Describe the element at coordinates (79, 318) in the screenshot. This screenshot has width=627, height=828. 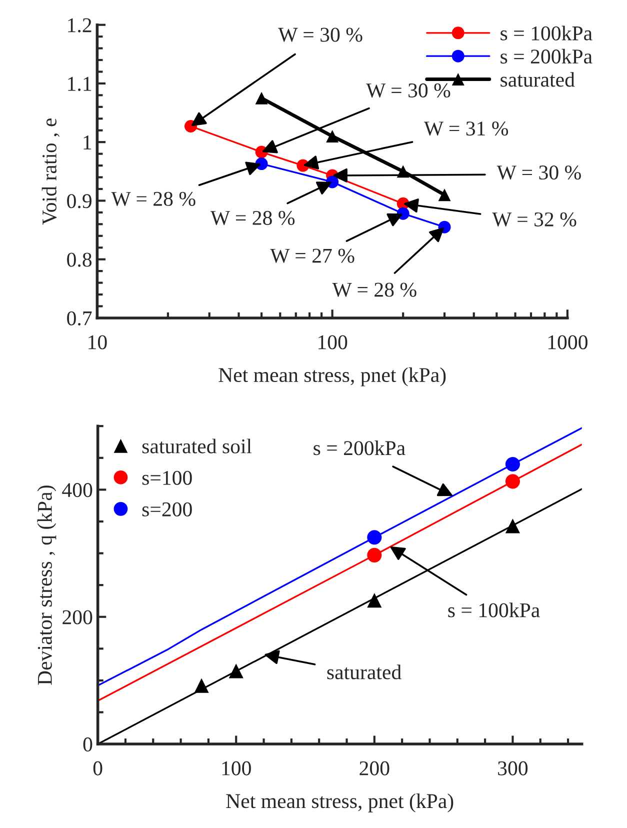
I see `y-tick-label: 0.7` at that location.